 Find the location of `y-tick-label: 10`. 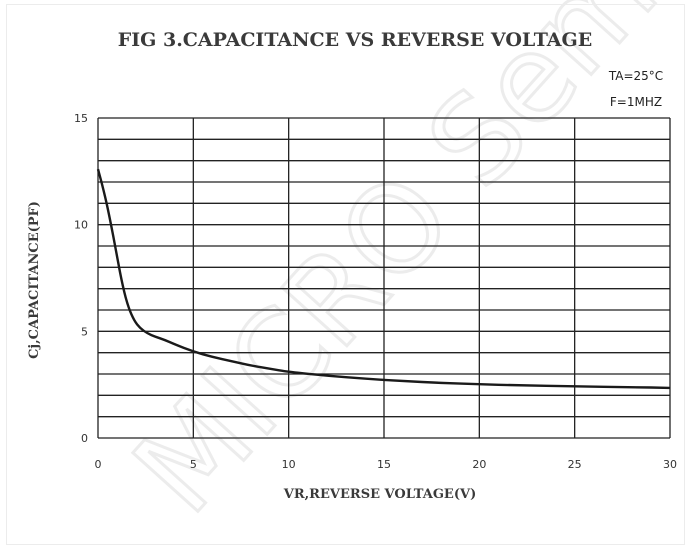

y-tick-label: 10 is located at coordinates (81, 225).